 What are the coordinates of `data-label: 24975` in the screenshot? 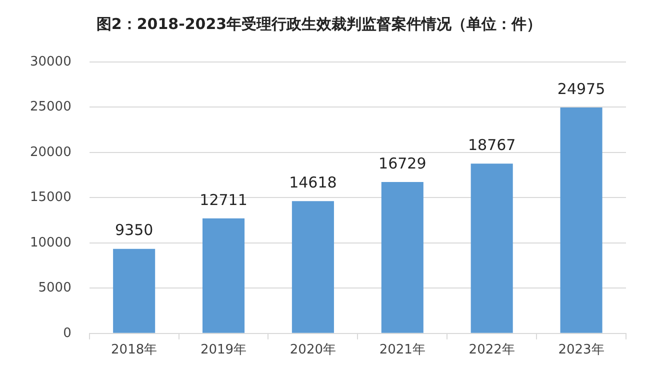 It's located at (581, 89).